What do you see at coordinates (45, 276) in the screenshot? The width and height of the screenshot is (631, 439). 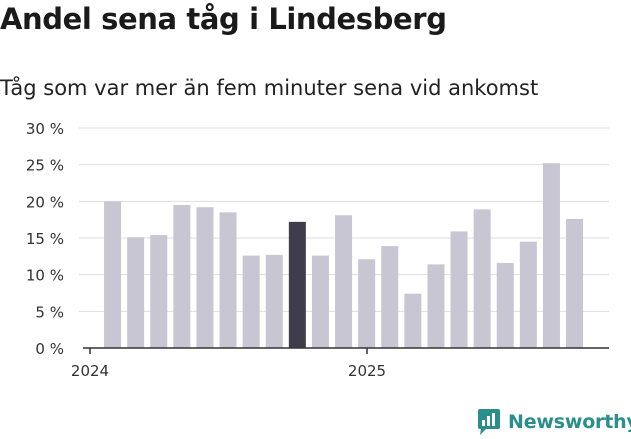 I see `y-tick-label: 10 %` at bounding box center [45, 276].